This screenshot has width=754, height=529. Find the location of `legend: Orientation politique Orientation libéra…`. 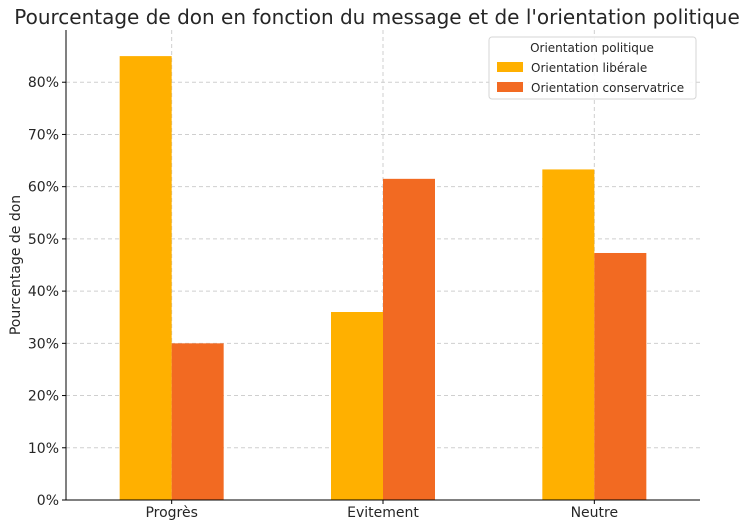

legend: Orientation politique Orientation libéra… is located at coordinates (592, 68).